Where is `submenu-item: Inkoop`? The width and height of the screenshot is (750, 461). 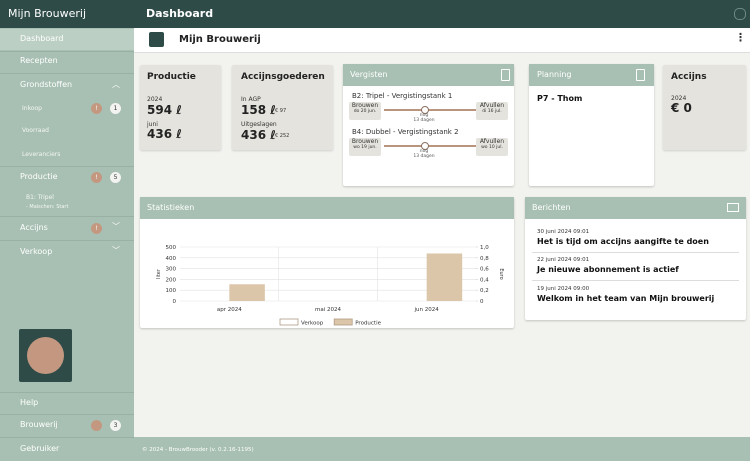 submenu-item: Inkoop is located at coordinates (32, 108).